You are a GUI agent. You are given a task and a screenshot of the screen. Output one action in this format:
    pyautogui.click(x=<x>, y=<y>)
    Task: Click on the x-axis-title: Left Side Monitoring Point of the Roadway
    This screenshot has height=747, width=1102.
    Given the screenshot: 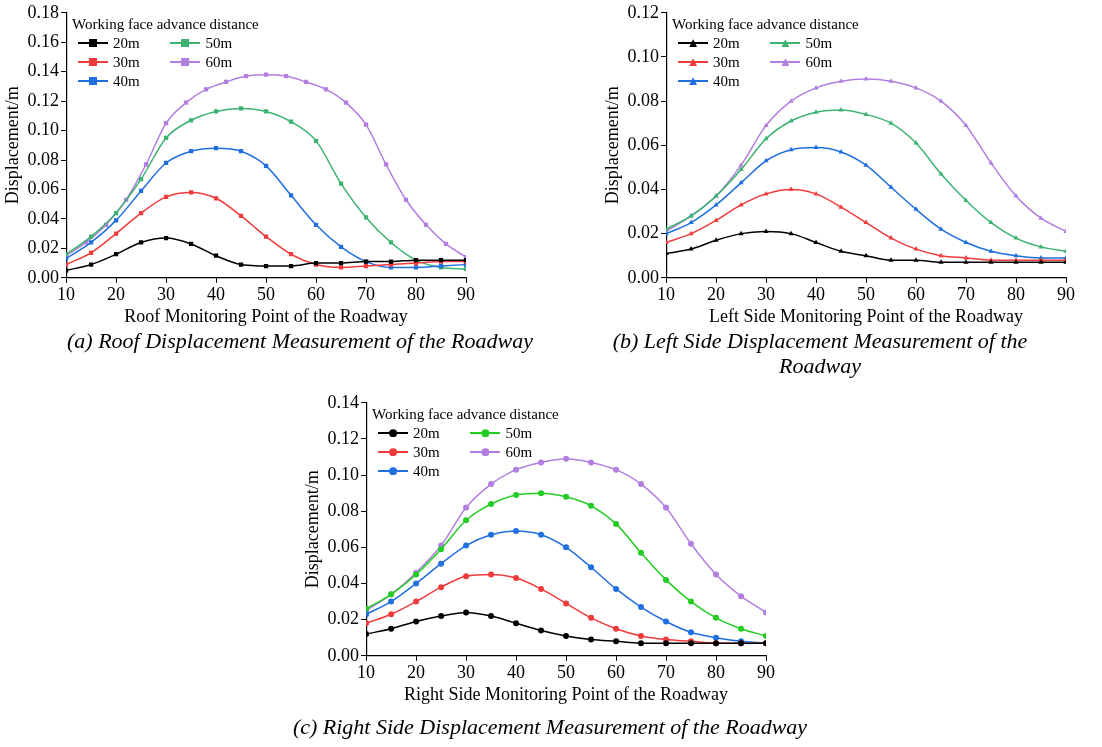 What is the action you would take?
    pyautogui.click(x=866, y=315)
    